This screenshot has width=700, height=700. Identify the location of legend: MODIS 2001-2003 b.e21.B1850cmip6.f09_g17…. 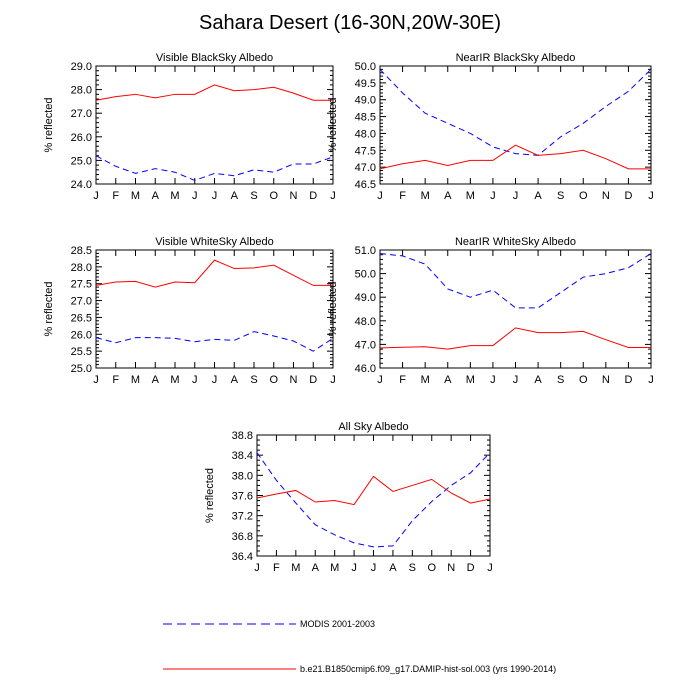
(359, 646).